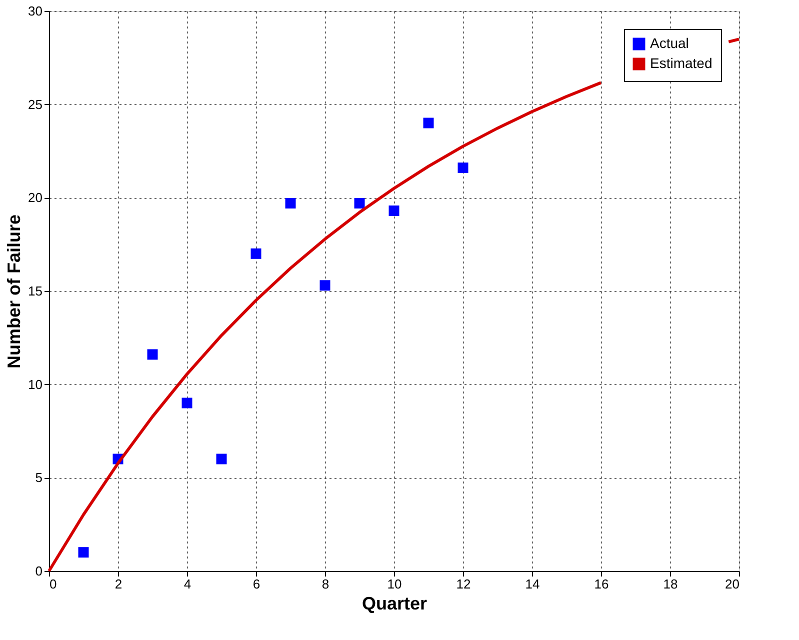 The width and height of the screenshot is (799, 640). I want to click on legend-label: Actual, so click(669, 43).